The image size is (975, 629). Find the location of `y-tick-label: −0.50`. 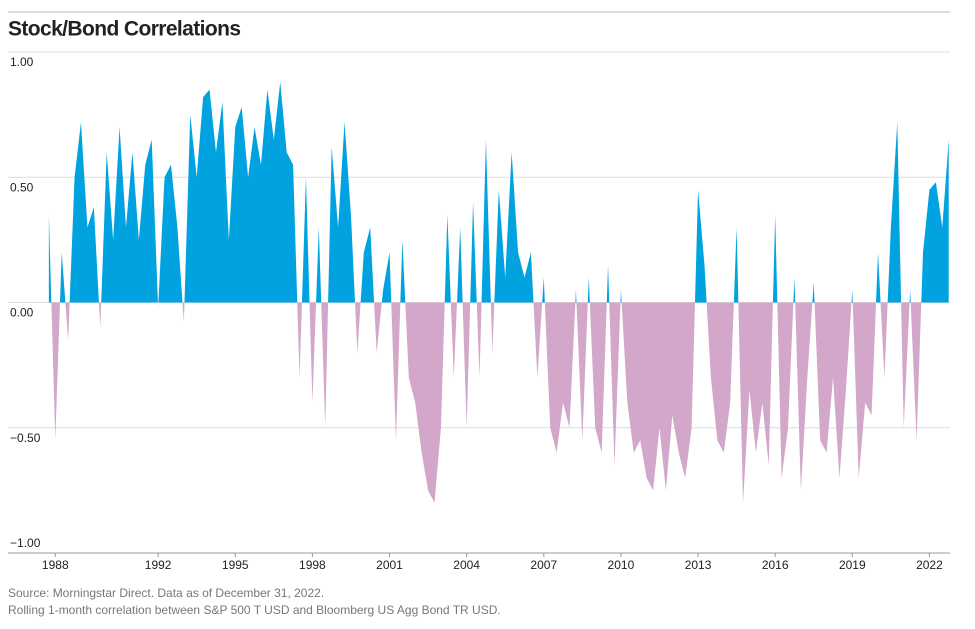

y-tick-label: −0.50 is located at coordinates (25, 438).